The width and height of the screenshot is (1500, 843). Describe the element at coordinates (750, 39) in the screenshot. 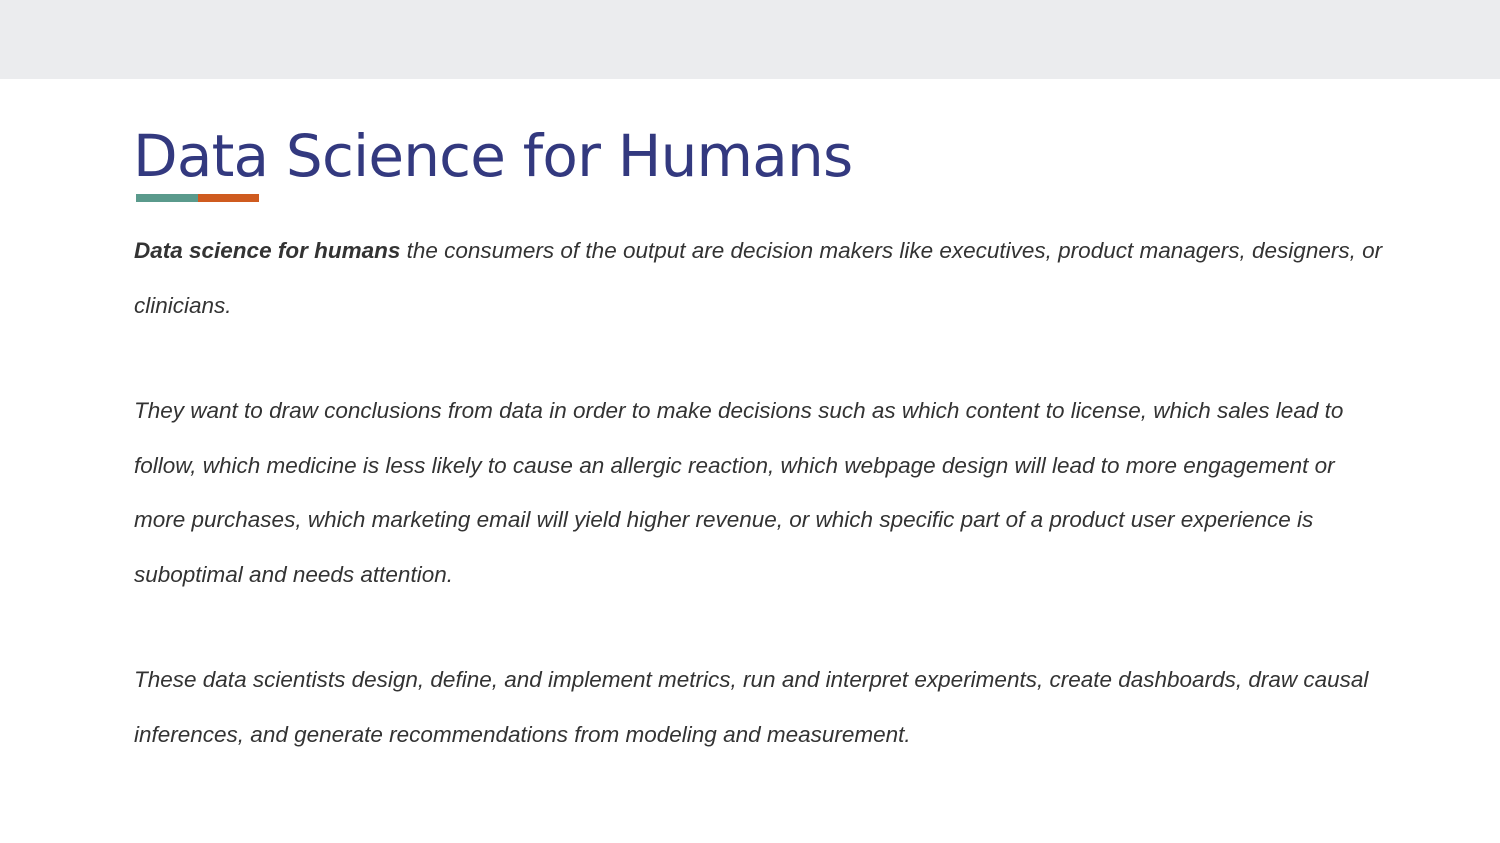

I see `header-band` at that location.